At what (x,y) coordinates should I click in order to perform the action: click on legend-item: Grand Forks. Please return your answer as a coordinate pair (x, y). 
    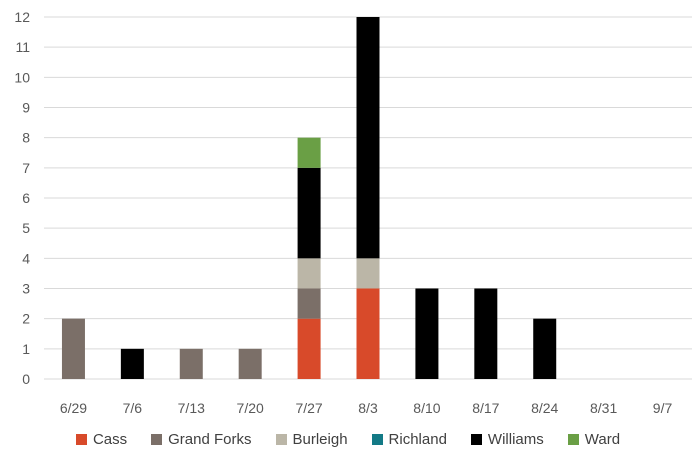
    Looking at the image, I should click on (201, 439).